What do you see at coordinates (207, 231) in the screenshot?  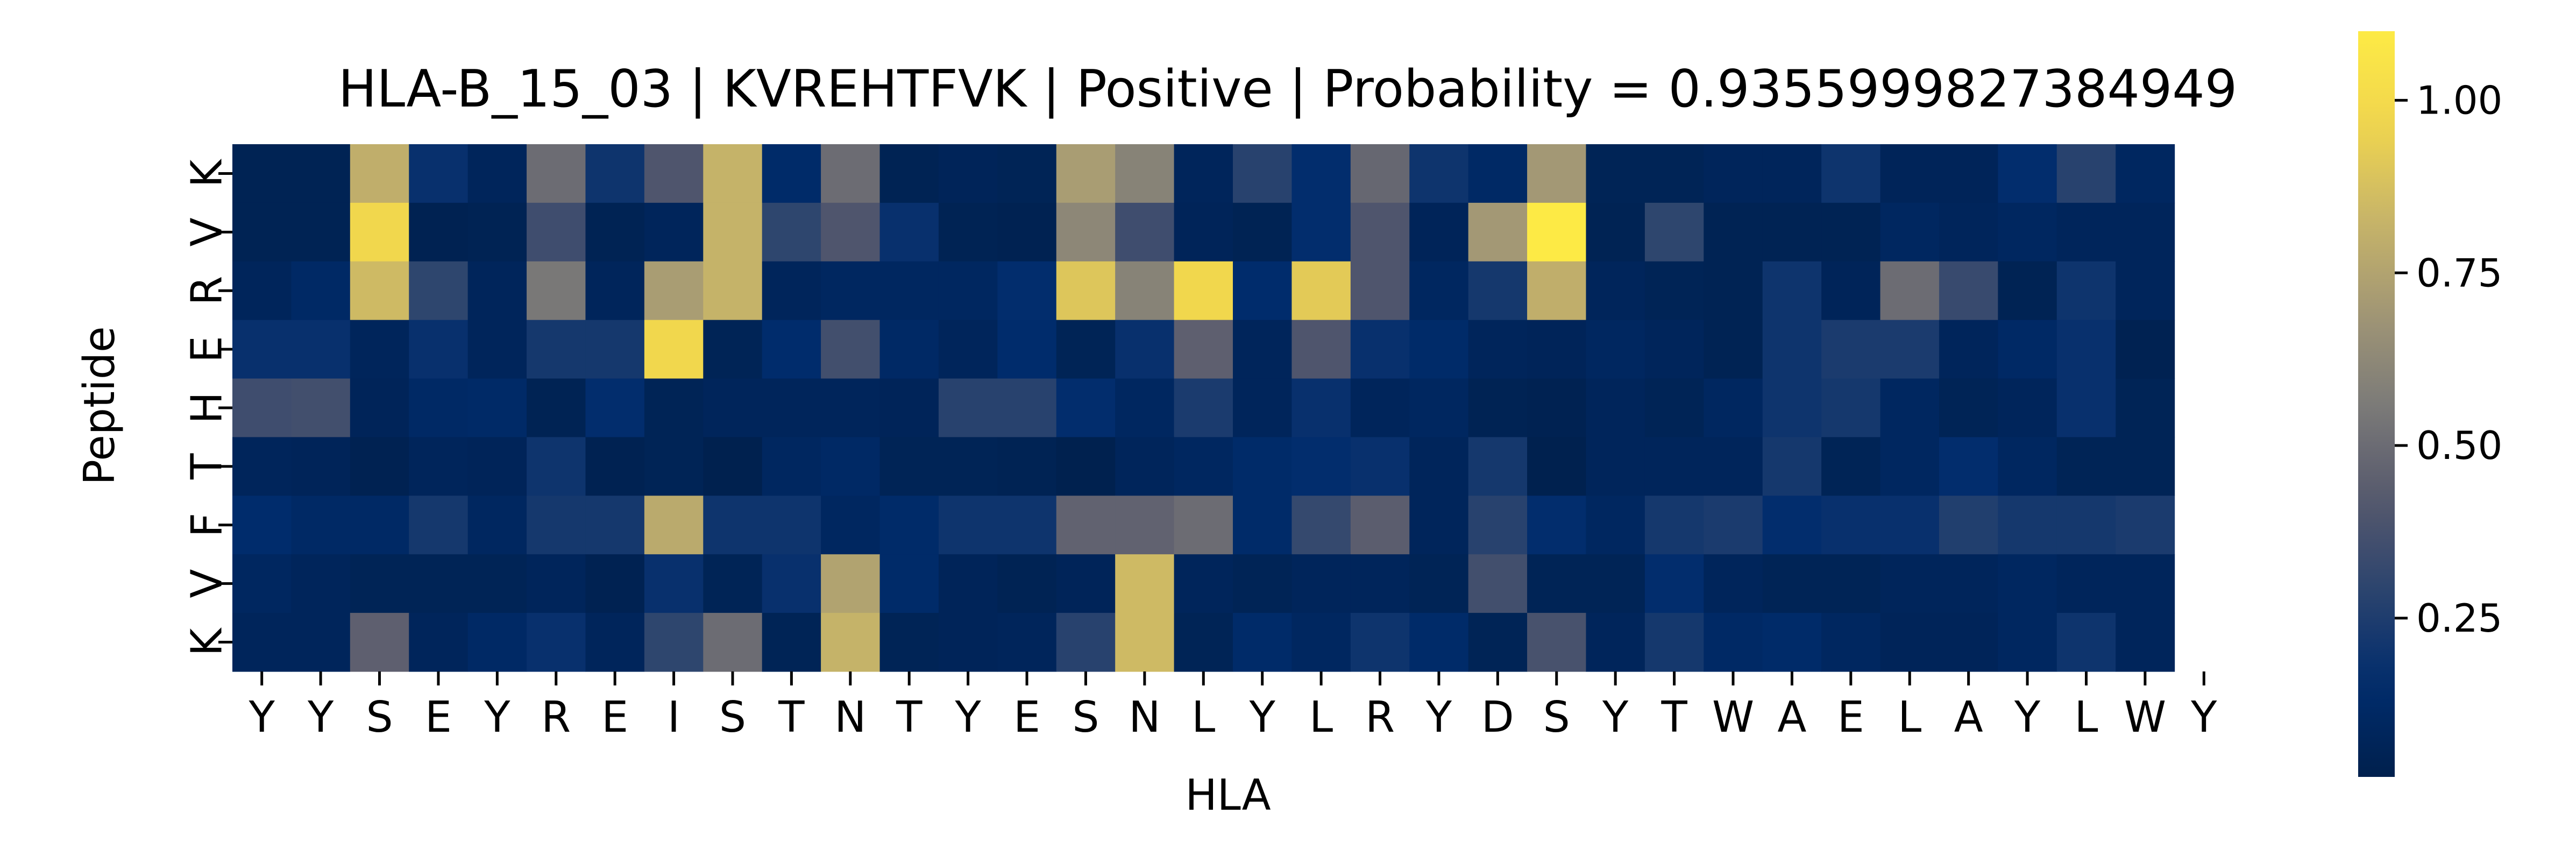 I see `y-tick-label: V` at bounding box center [207, 231].